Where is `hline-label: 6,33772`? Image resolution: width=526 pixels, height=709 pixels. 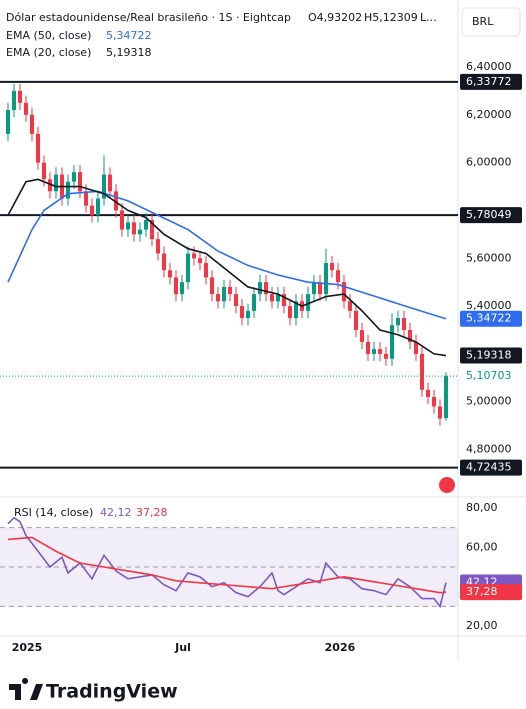
hline-label: 6,33772 is located at coordinates (489, 81).